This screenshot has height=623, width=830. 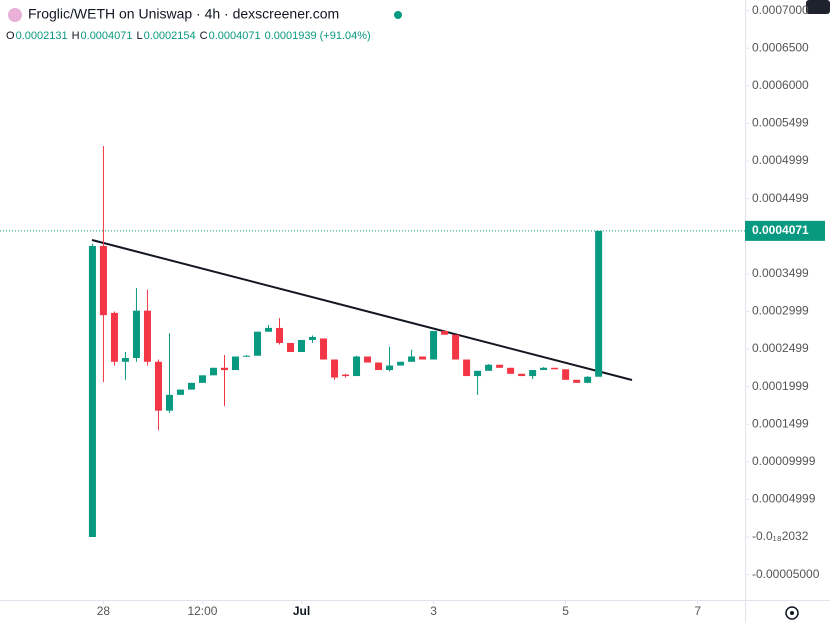 I want to click on settings-icon, so click(x=792, y=613).